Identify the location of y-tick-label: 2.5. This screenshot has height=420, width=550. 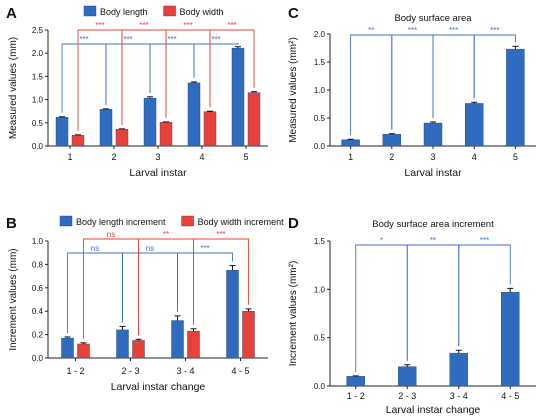
(38, 30).